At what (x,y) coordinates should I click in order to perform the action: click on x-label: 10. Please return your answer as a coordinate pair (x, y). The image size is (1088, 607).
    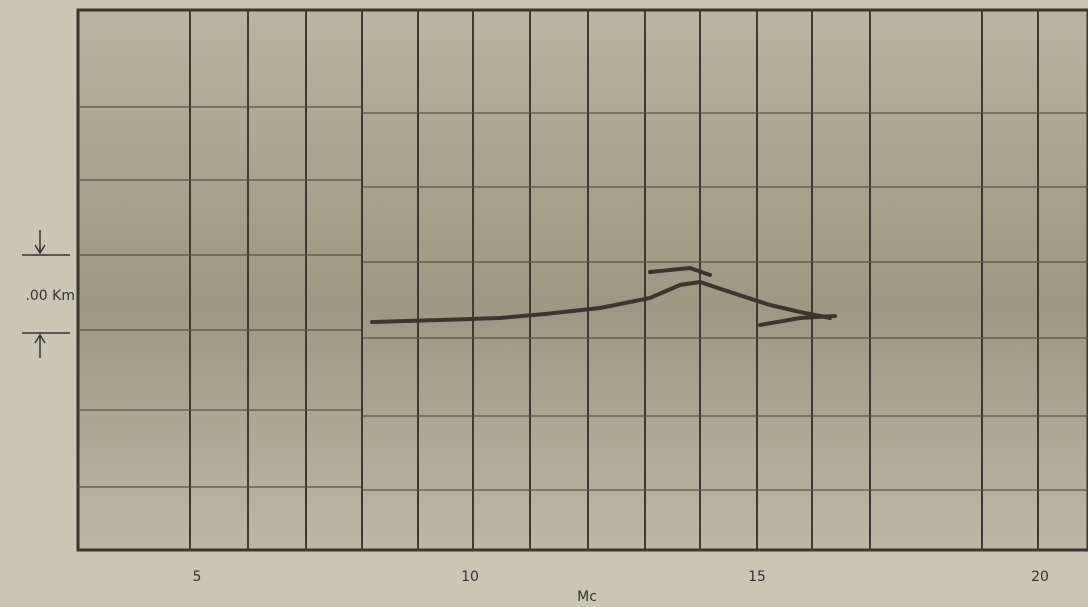
    Looking at the image, I should click on (470, 577).